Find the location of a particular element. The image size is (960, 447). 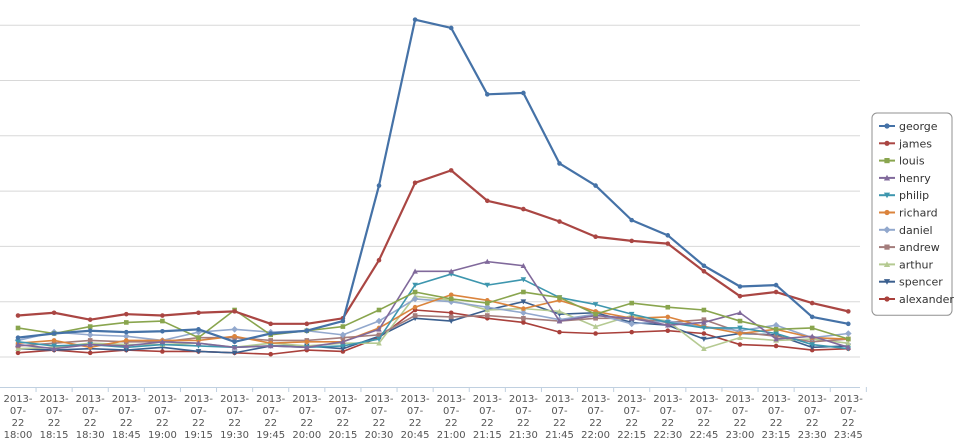

x-tick-label: 2013-07-22 20:15 is located at coordinates (342, 417).